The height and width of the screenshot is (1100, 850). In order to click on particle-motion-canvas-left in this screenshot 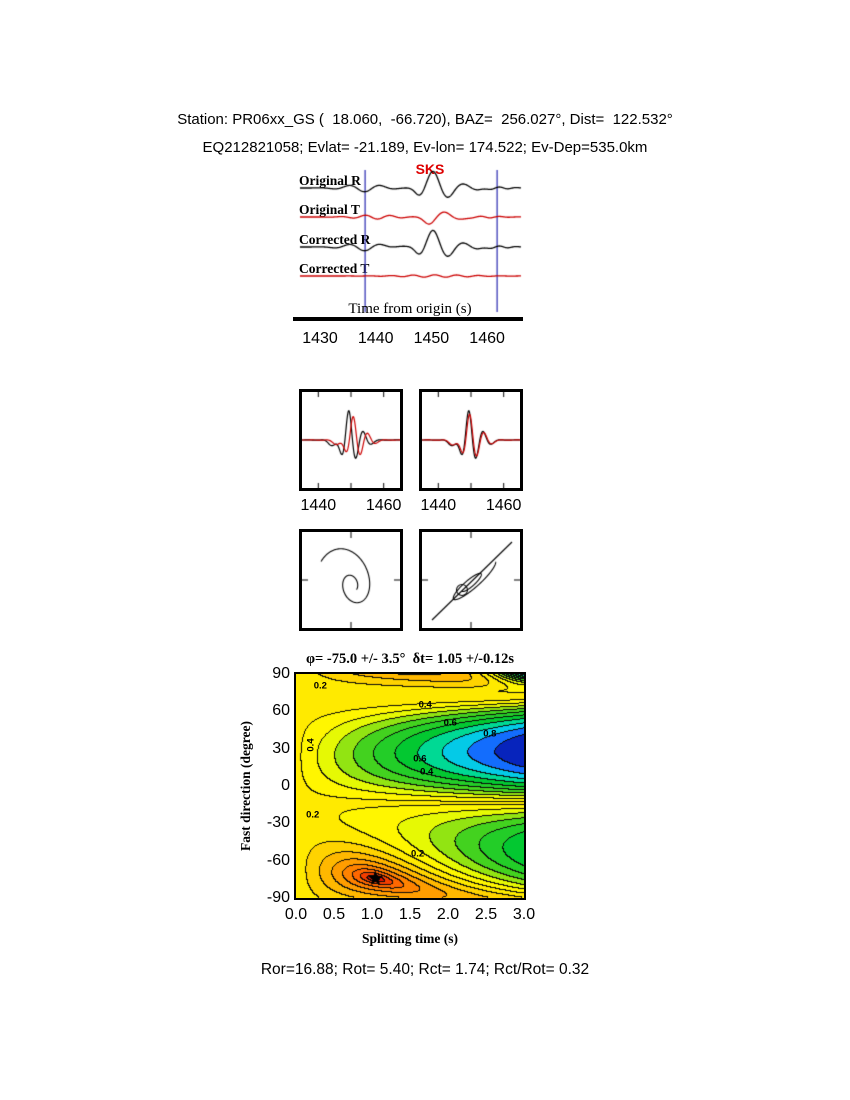, I will do `click(351, 580)`.